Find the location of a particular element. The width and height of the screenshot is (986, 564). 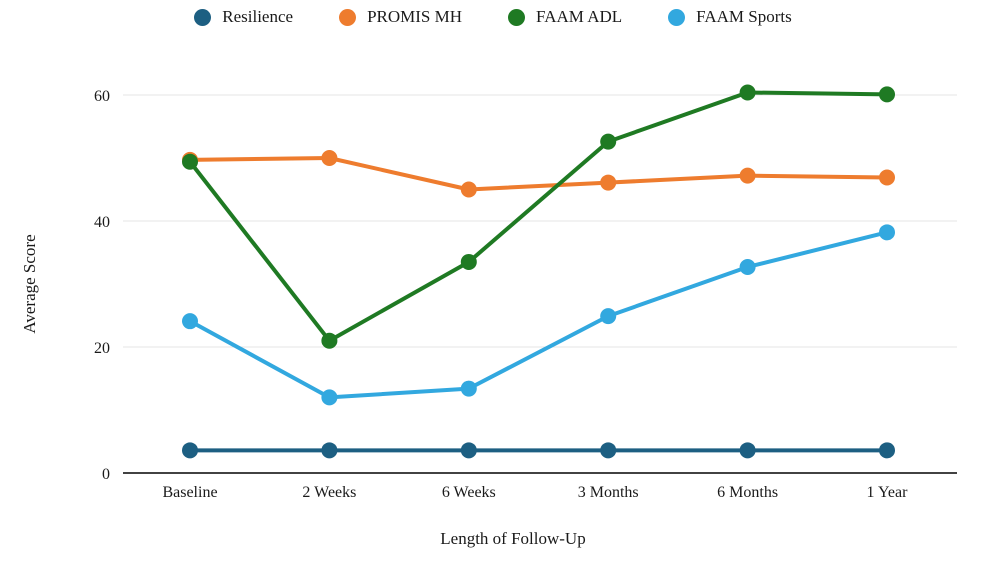

legend-label-faam-sports: FAAM Sports is located at coordinates (744, 16).